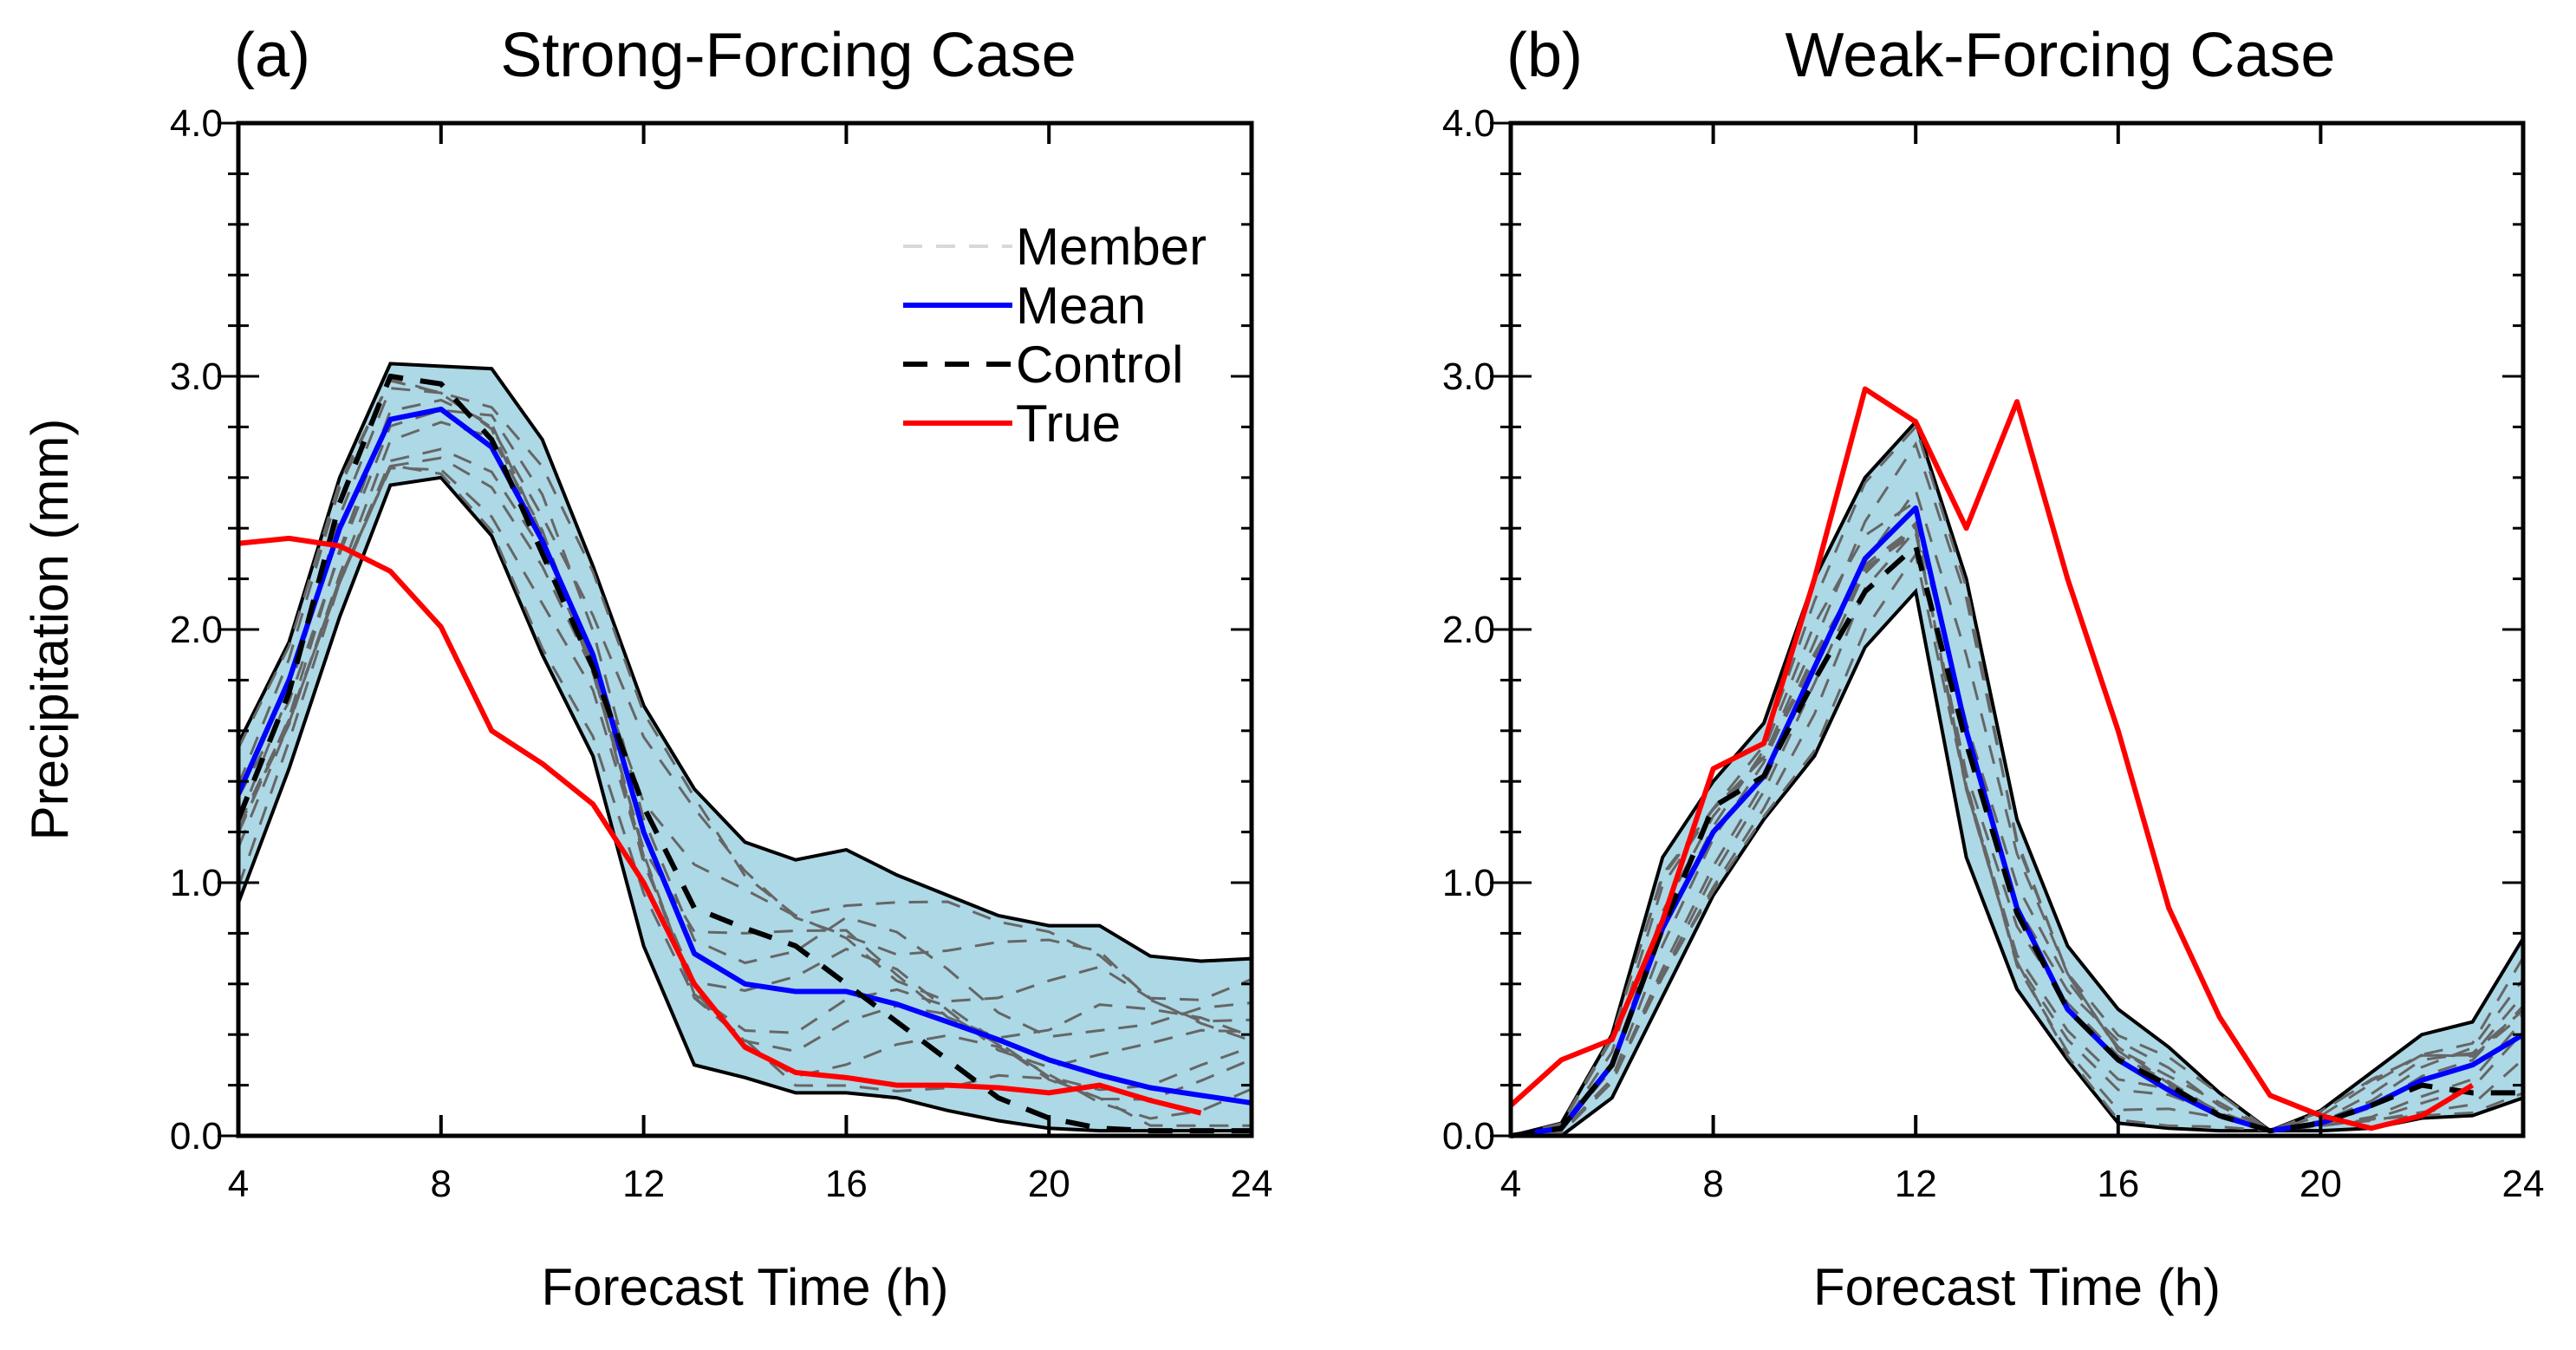  Describe the element at coordinates (2061, 56) in the screenshot. I see `panel-title: Weak-Forcing Case` at that location.